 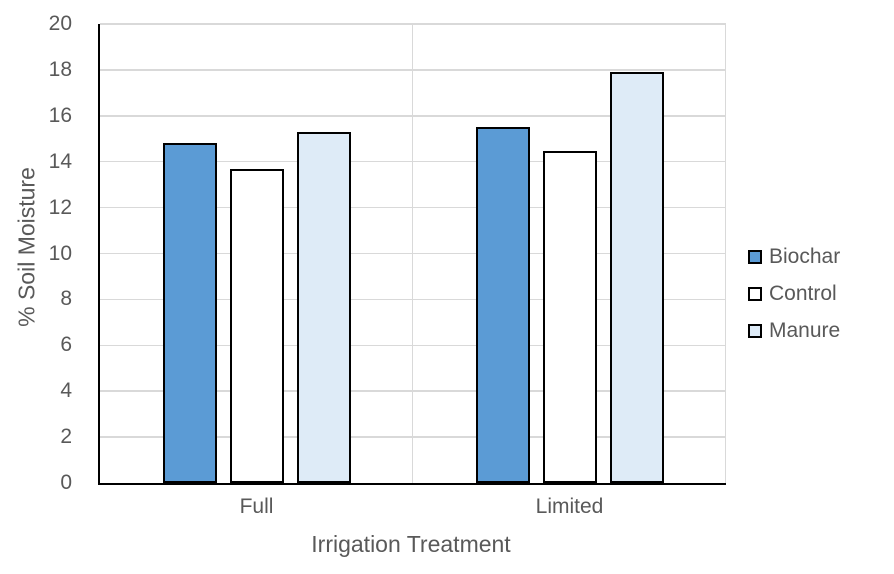 I want to click on y-tick-label-8: 8, so click(x=66, y=299).